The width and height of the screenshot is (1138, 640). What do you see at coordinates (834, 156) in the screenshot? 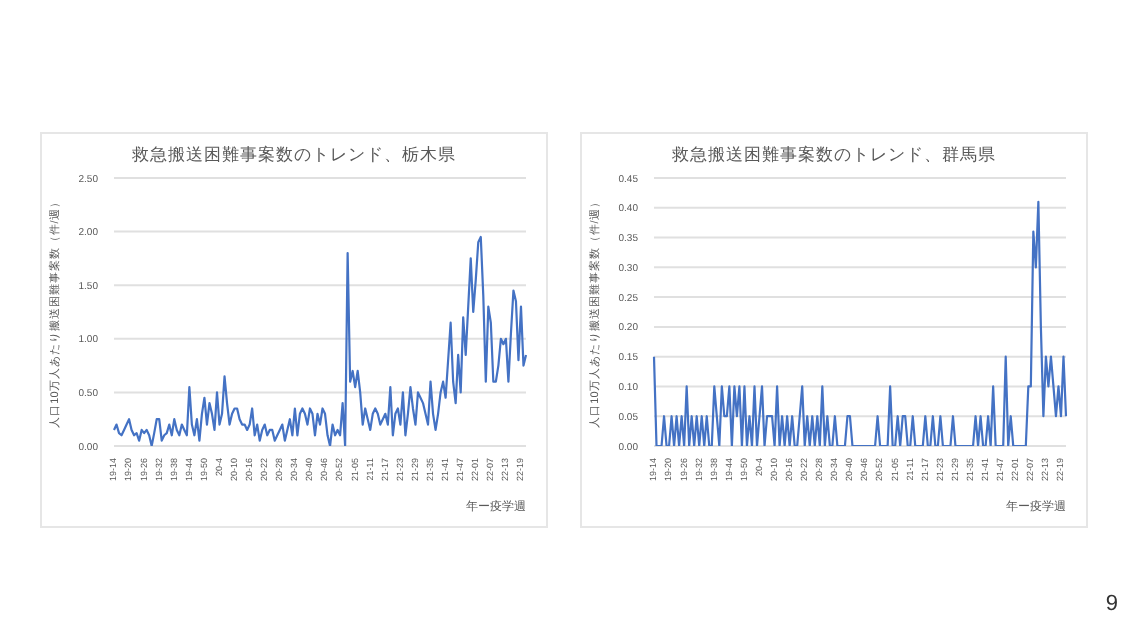
I see `chart-title: 救急搬送困難事案数のトレンド、群馬県` at bounding box center [834, 156].